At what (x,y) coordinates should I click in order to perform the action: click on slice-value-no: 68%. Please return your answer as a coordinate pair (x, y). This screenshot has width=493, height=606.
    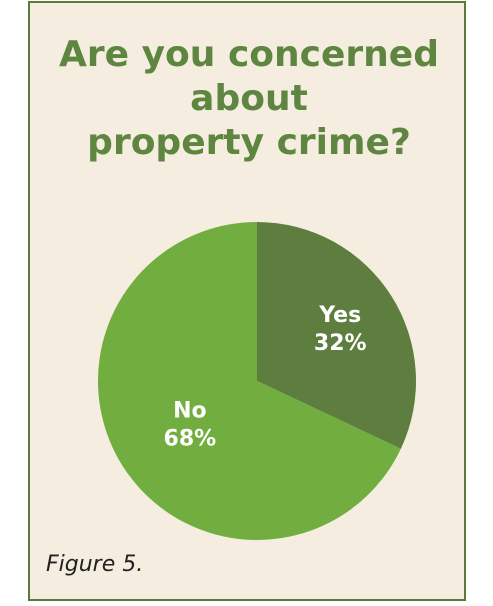
    Looking at the image, I should click on (190, 439).